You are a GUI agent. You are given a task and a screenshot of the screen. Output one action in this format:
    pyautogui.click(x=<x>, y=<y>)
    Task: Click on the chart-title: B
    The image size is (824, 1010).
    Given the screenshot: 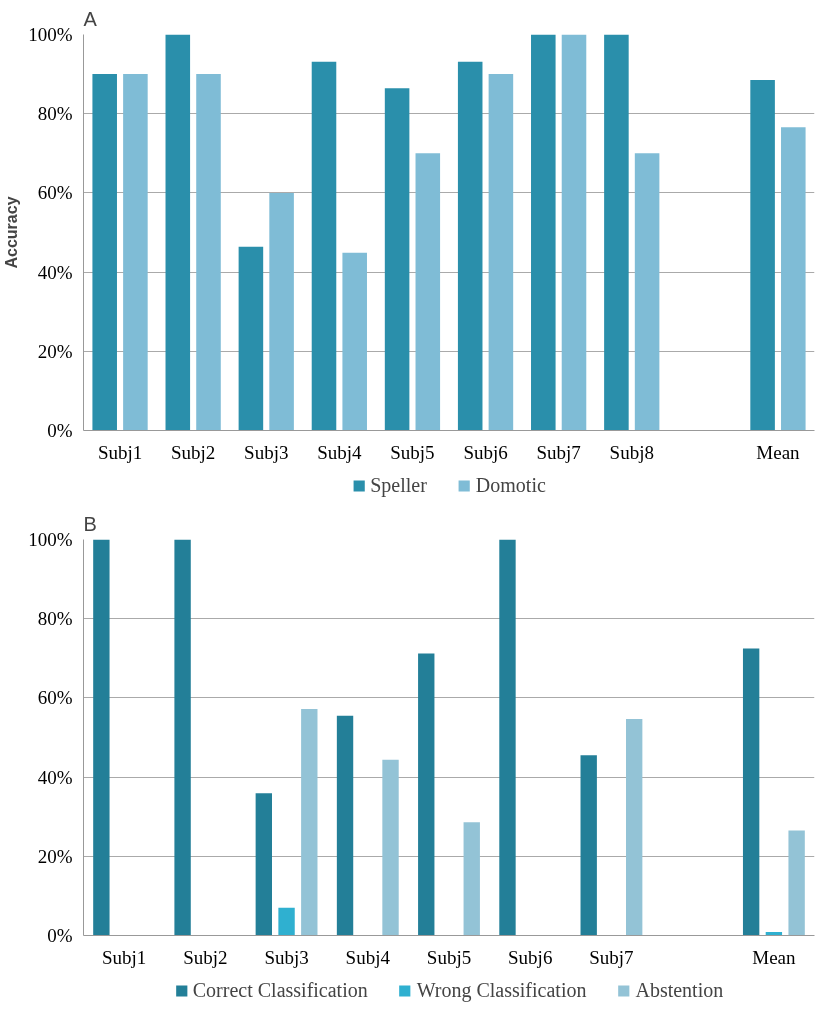 What is the action you would take?
    pyautogui.click(x=90, y=523)
    